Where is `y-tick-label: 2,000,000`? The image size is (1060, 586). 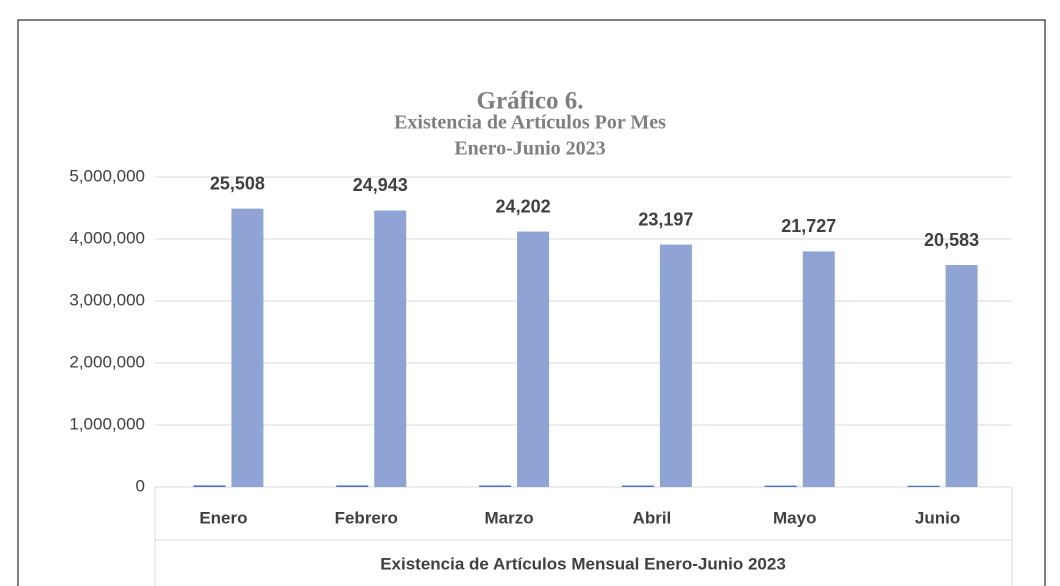
y-tick-label: 2,000,000 is located at coordinates (107, 361).